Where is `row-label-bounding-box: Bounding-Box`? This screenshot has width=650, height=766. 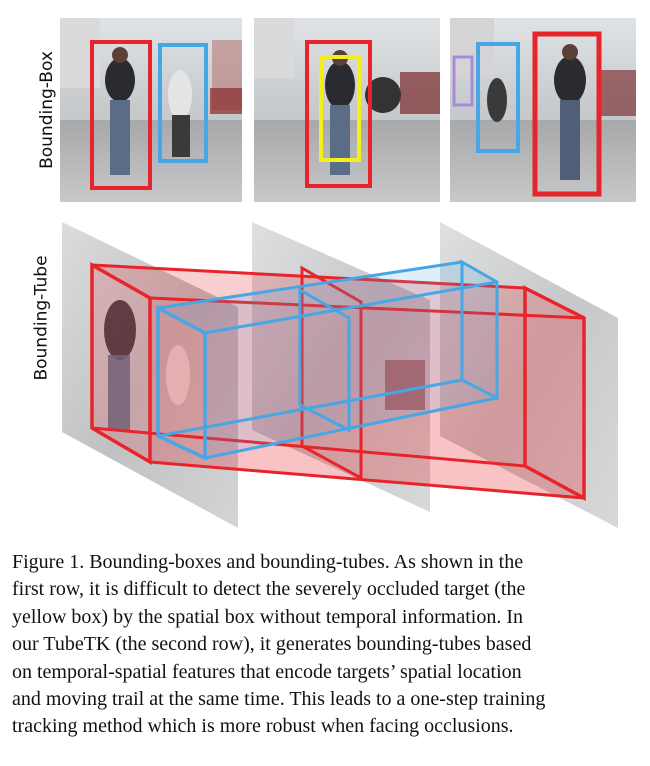
row-label-bounding-box: Bounding-Box is located at coordinates (46, 110).